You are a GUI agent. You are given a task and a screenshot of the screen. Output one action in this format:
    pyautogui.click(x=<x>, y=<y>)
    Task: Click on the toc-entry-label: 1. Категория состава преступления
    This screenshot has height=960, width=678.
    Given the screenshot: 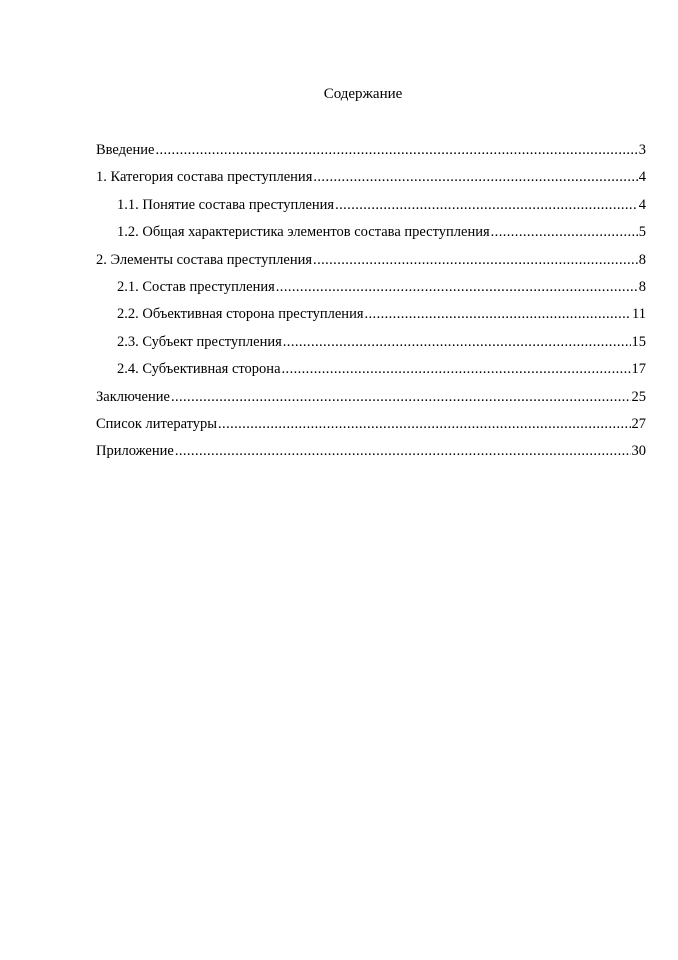 What is the action you would take?
    pyautogui.click(x=204, y=177)
    